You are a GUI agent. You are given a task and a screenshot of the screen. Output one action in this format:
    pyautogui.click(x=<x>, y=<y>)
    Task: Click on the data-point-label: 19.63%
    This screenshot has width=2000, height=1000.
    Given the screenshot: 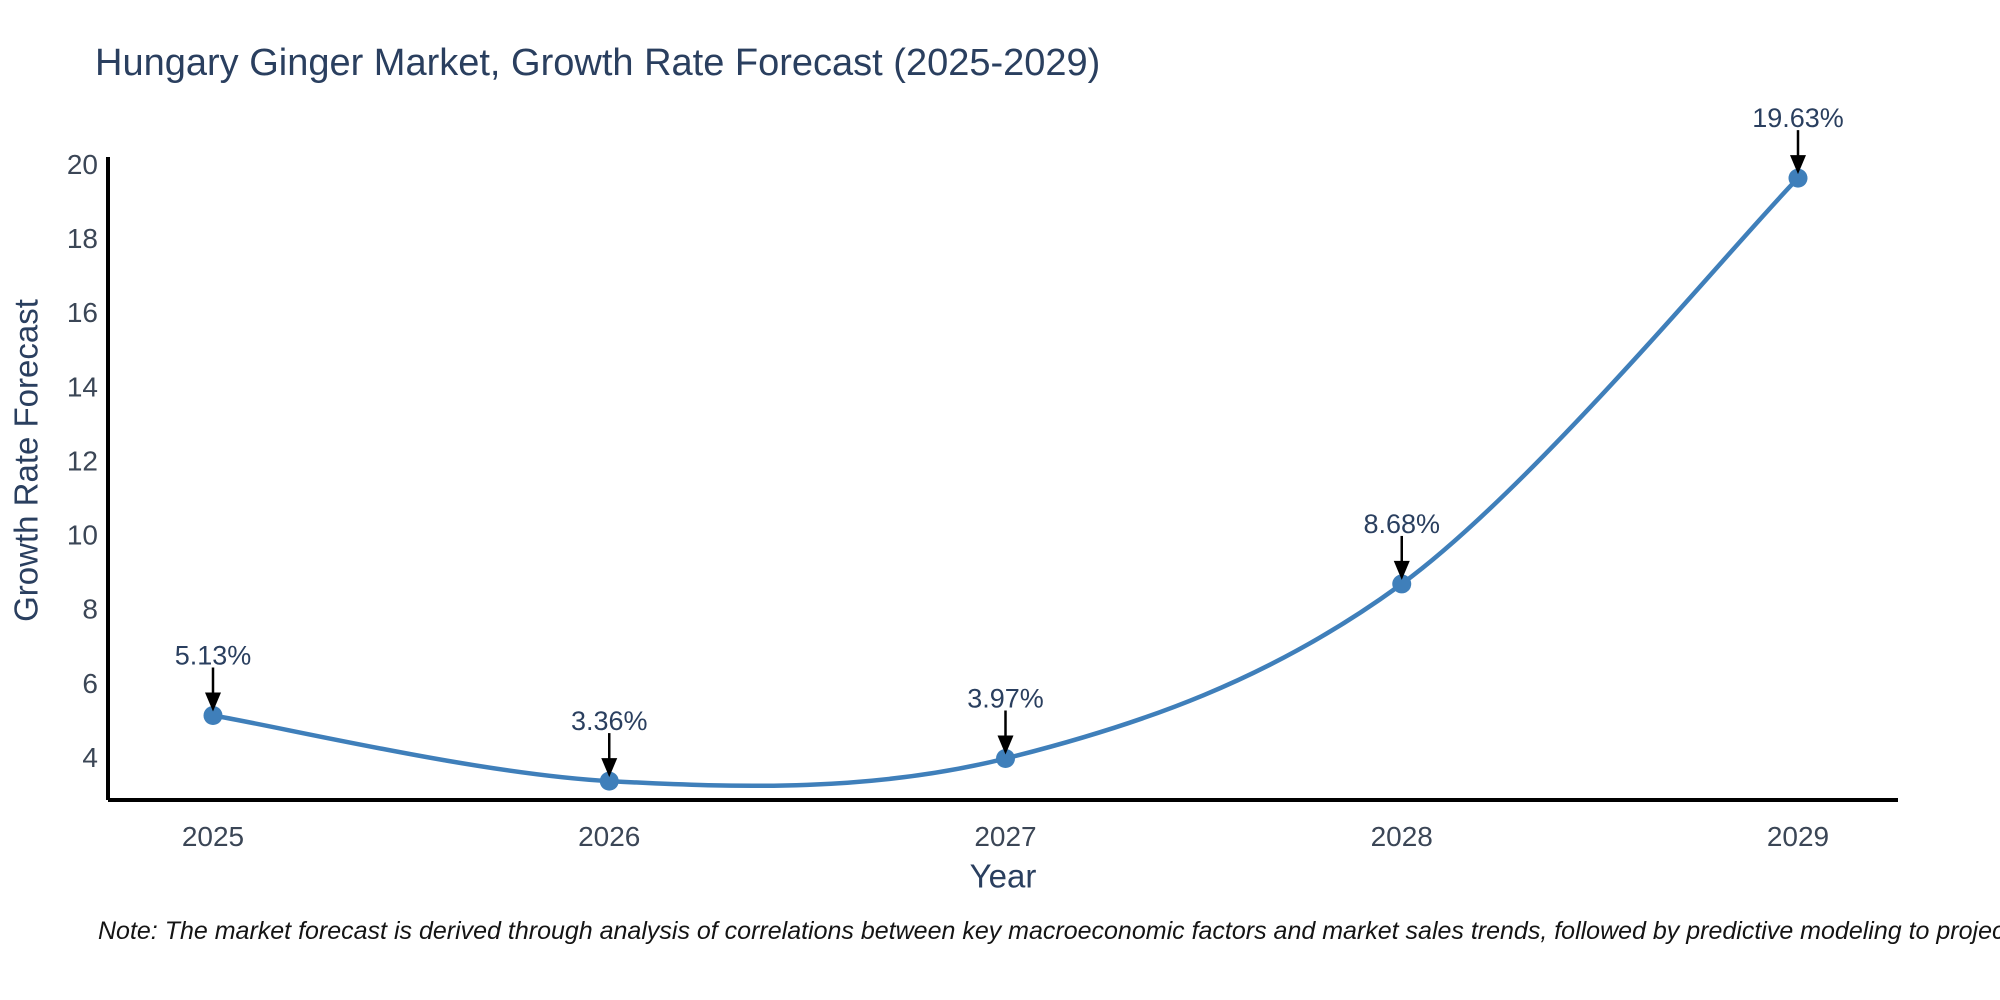 What is the action you would take?
    pyautogui.click(x=1798, y=118)
    